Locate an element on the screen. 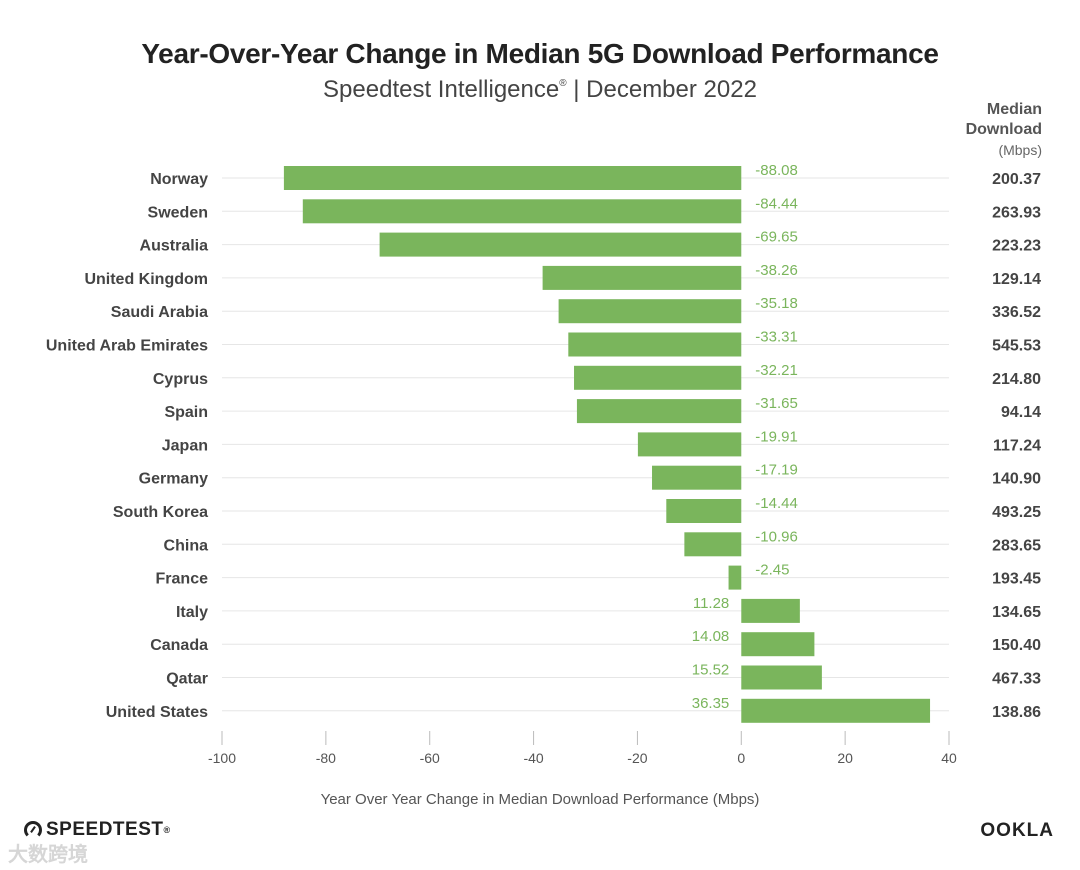  category-label: France is located at coordinates (182, 579).